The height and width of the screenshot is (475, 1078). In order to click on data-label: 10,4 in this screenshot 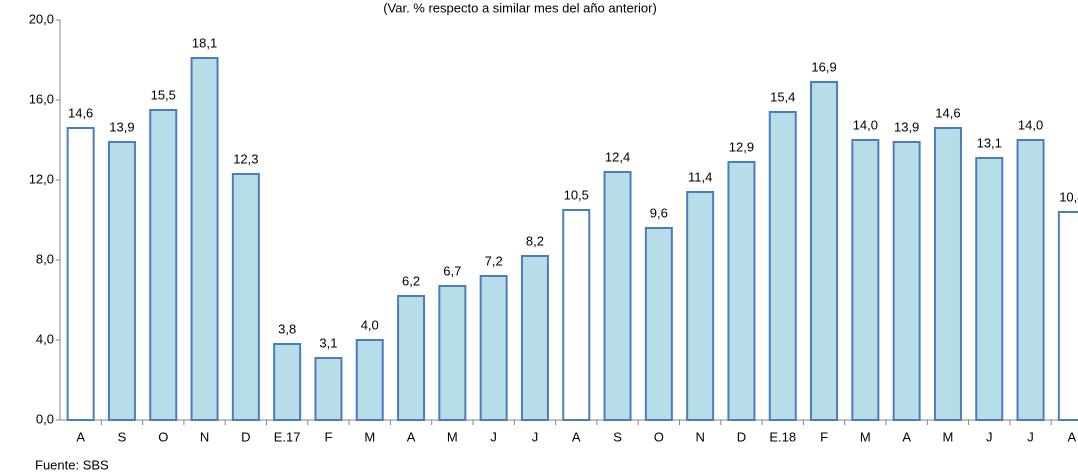, I will do `click(1068, 196)`.